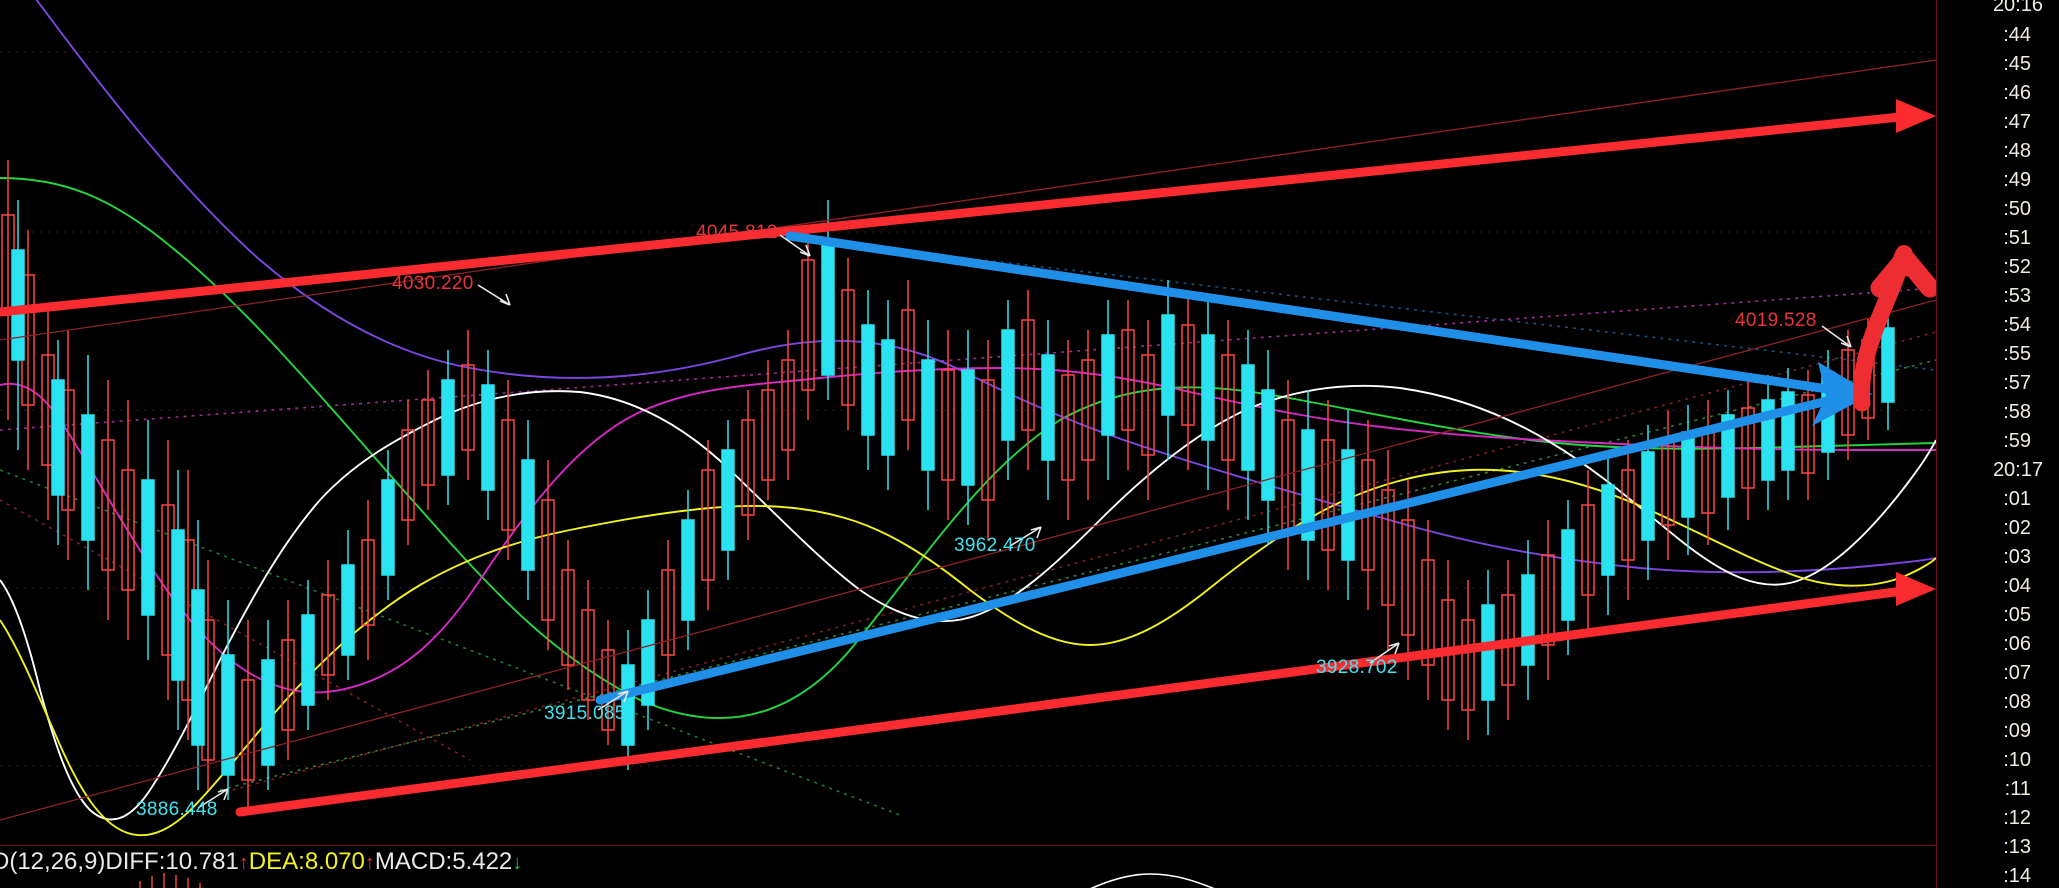 This screenshot has width=2059, height=888. Describe the element at coordinates (2017, 731) in the screenshot. I see `time-tick-25: :09` at that location.